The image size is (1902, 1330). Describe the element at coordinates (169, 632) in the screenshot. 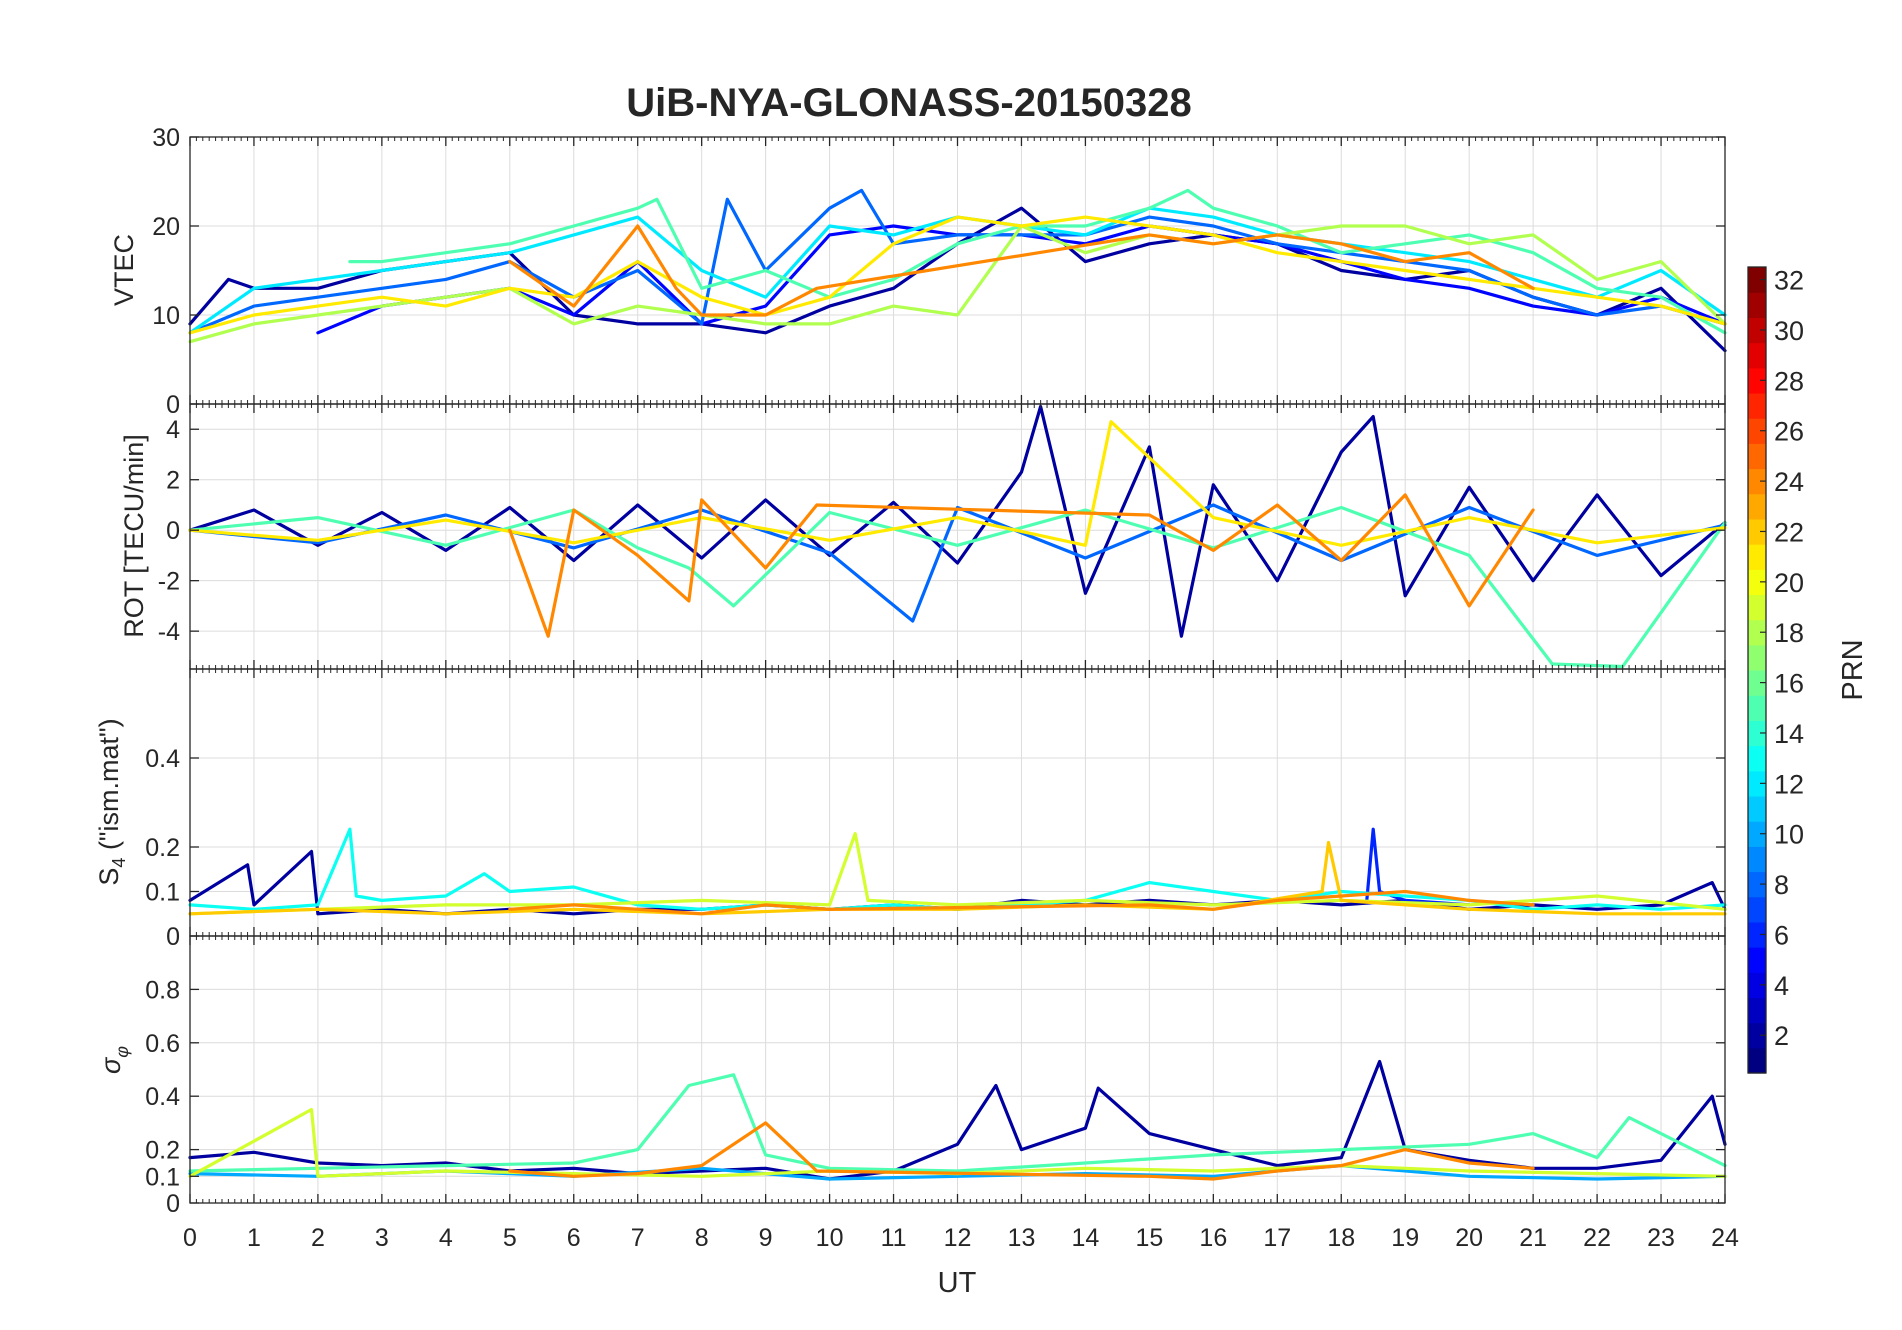

I see `rot-y-tick-label: -4` at that location.